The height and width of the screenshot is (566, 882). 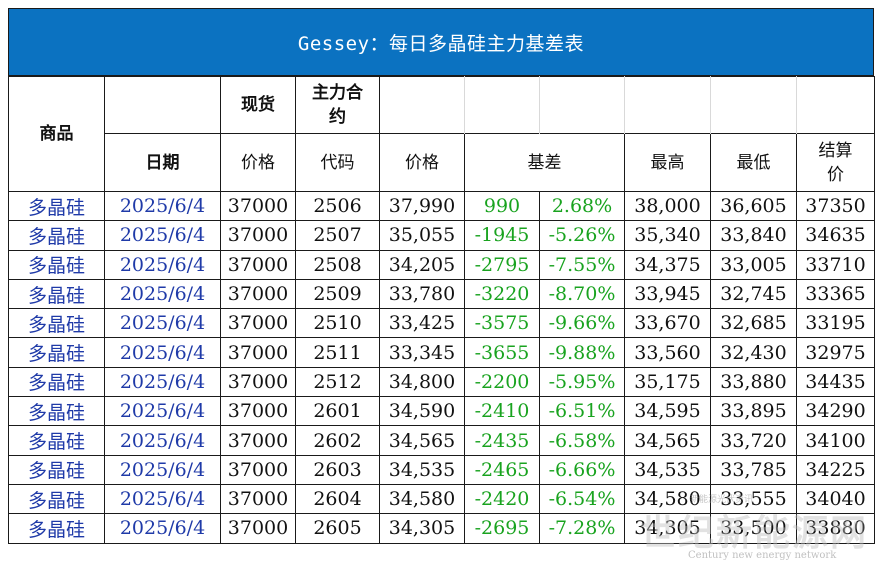 I want to click on cell-futures-price: 33,425, so click(x=422, y=323).